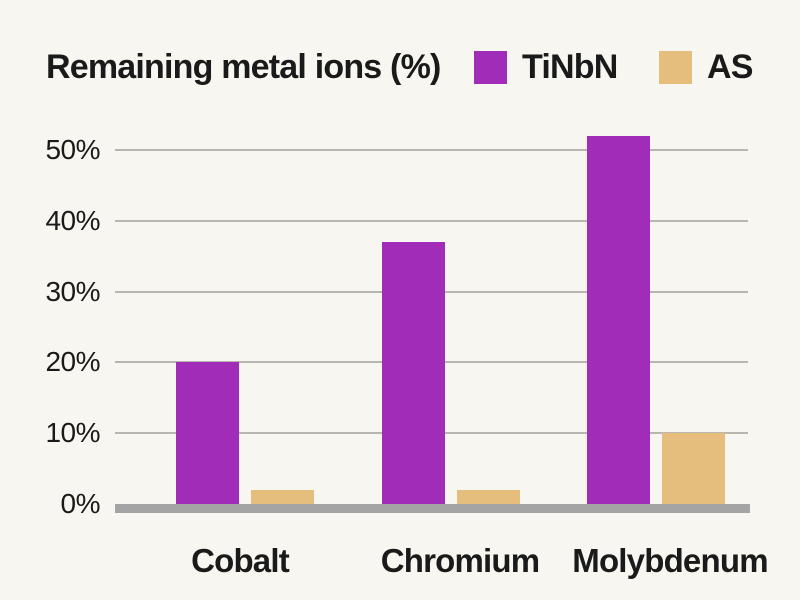 Image resolution: width=800 pixels, height=600 pixels. Describe the element at coordinates (706, 67) in the screenshot. I see `legend-item-as: AS` at that location.